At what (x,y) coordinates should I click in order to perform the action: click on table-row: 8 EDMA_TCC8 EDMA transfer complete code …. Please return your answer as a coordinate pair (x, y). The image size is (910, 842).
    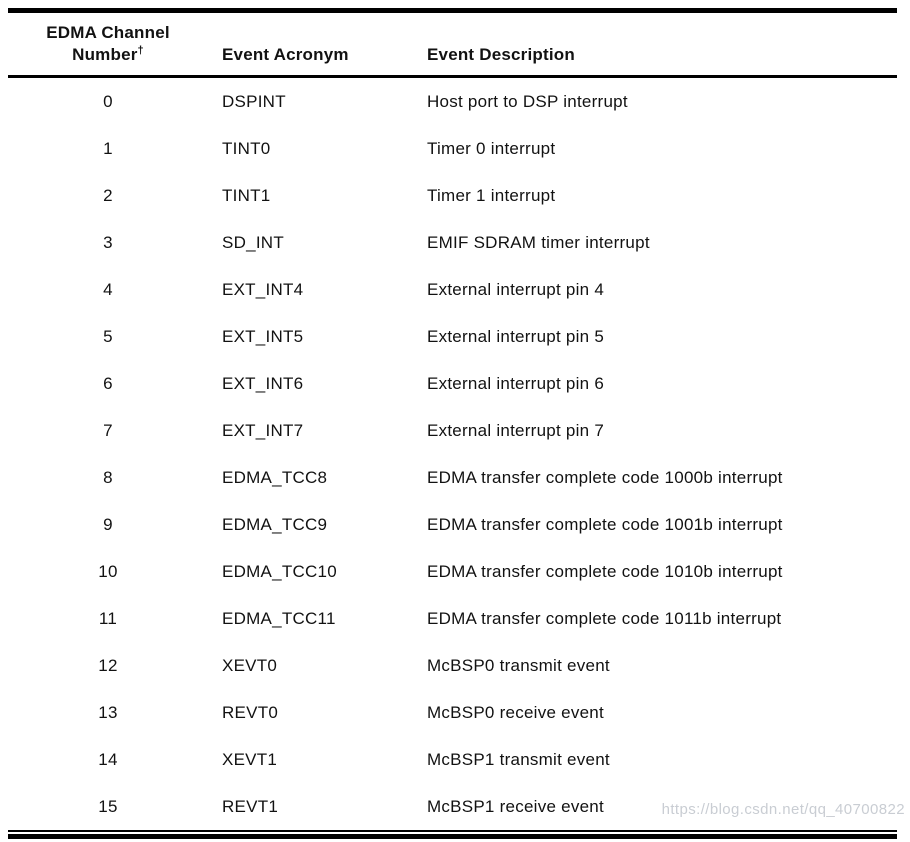
    Looking at the image, I should click on (452, 477).